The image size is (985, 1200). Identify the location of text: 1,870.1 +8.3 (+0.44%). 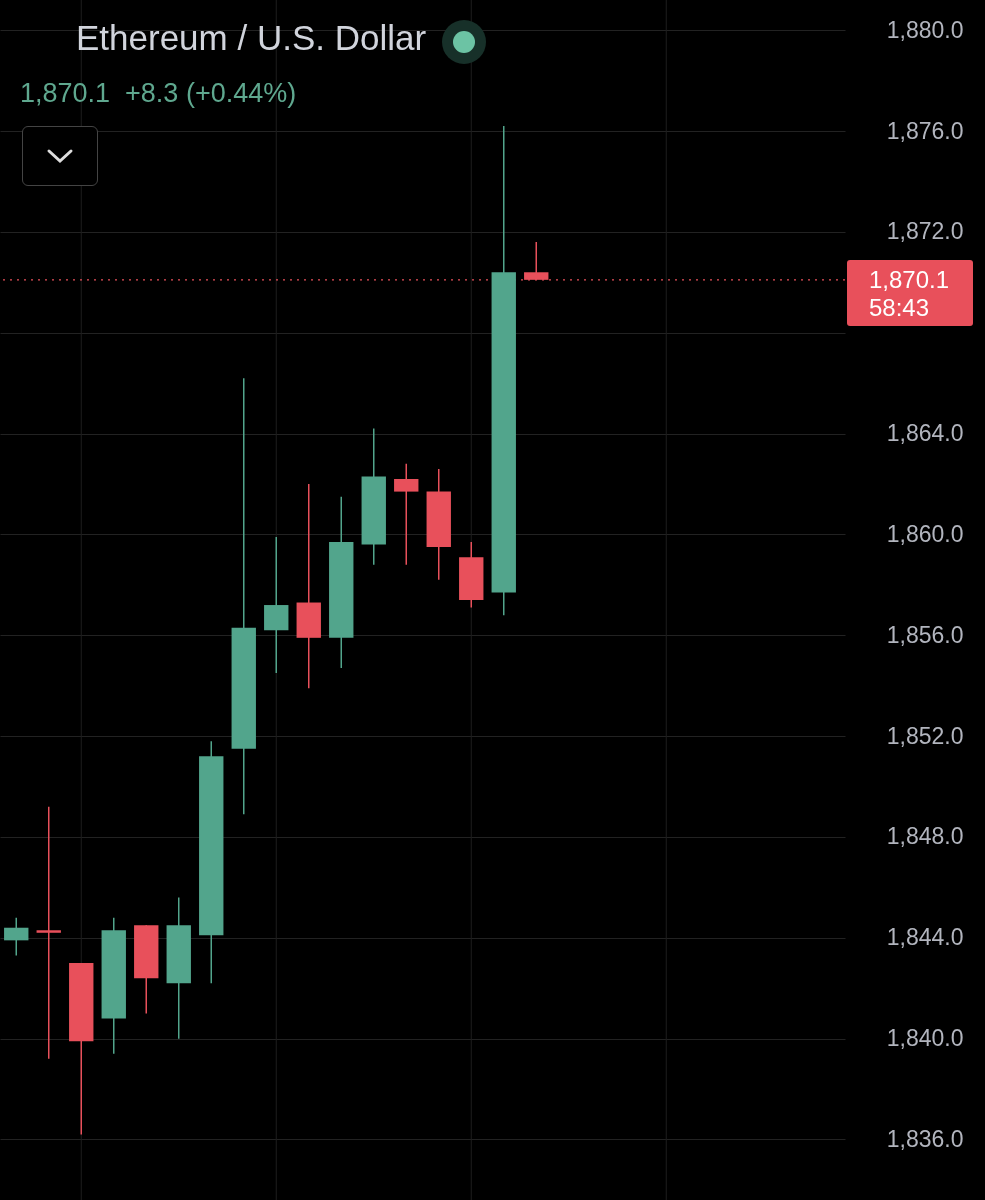
(158, 93).